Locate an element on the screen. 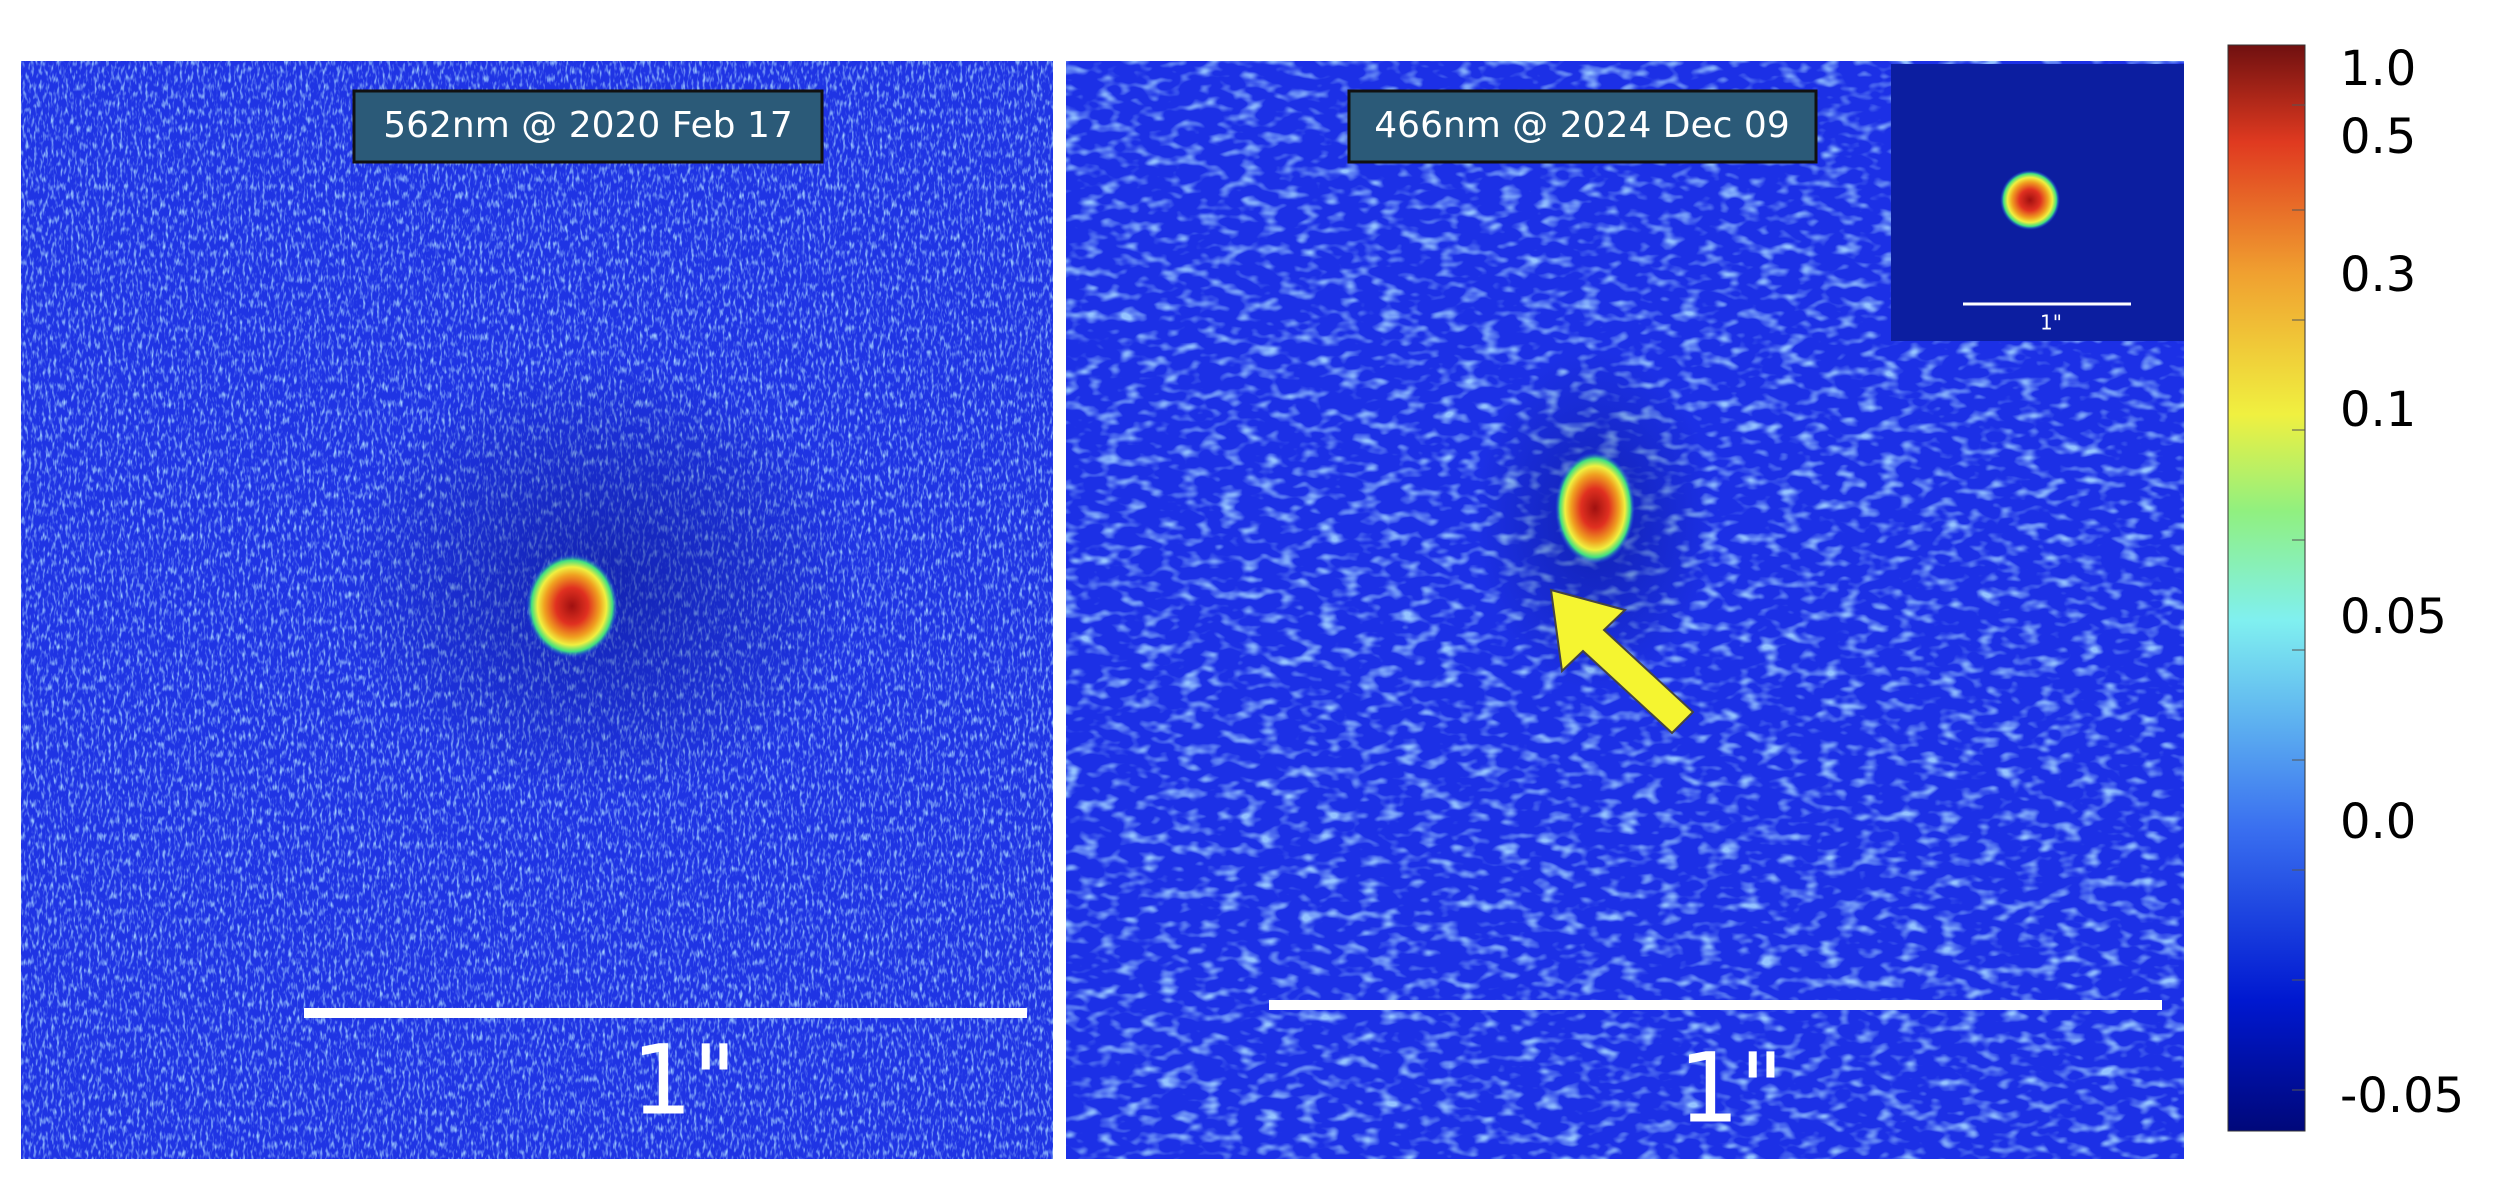 Image resolution: width=2500 pixels, height=1184 pixels. panel-label: 562nm @ 2020 Feb 17 is located at coordinates (588, 125).